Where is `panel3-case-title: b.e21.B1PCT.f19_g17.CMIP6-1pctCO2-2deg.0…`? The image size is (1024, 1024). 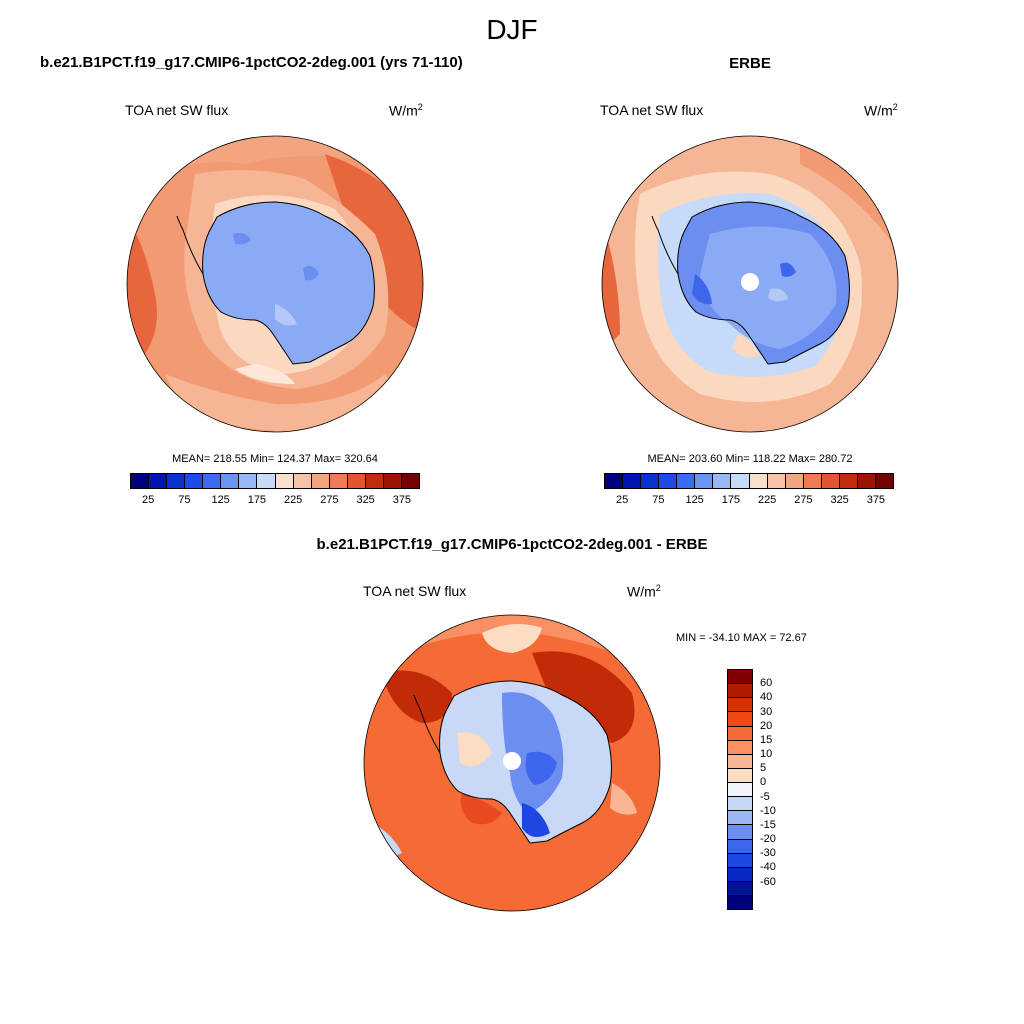 panel3-case-title: b.e21.B1PCT.f19_g17.CMIP6-1pctCO2-2deg.0… is located at coordinates (512, 544).